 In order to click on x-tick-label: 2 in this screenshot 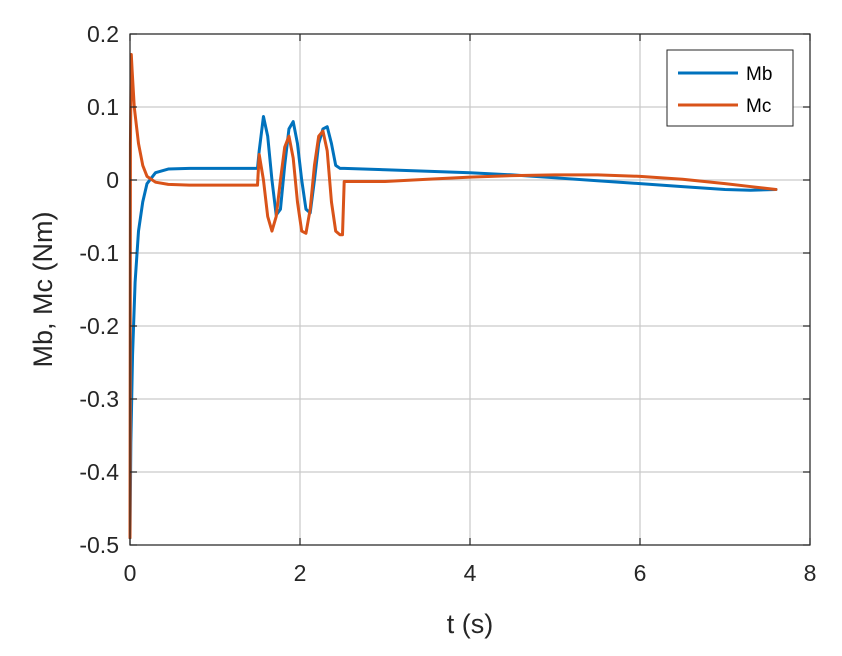, I will do `click(300, 573)`.